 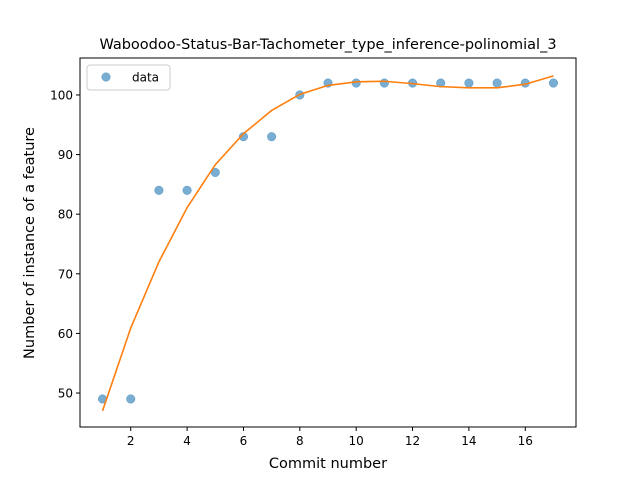 What do you see at coordinates (61, 95) in the screenshot?
I see `y-tick-label: 100` at bounding box center [61, 95].